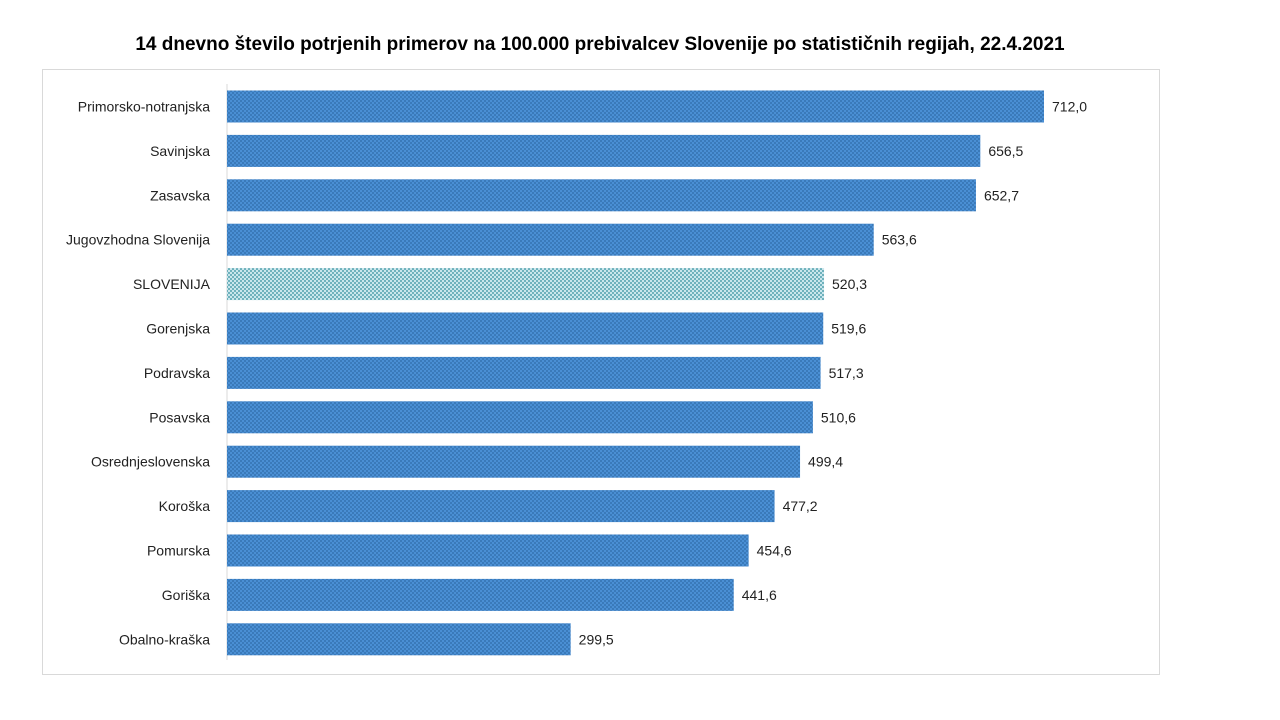 Image resolution: width=1280 pixels, height=720 pixels. What do you see at coordinates (185, 506) in the screenshot?
I see `category-label: Koroška` at bounding box center [185, 506].